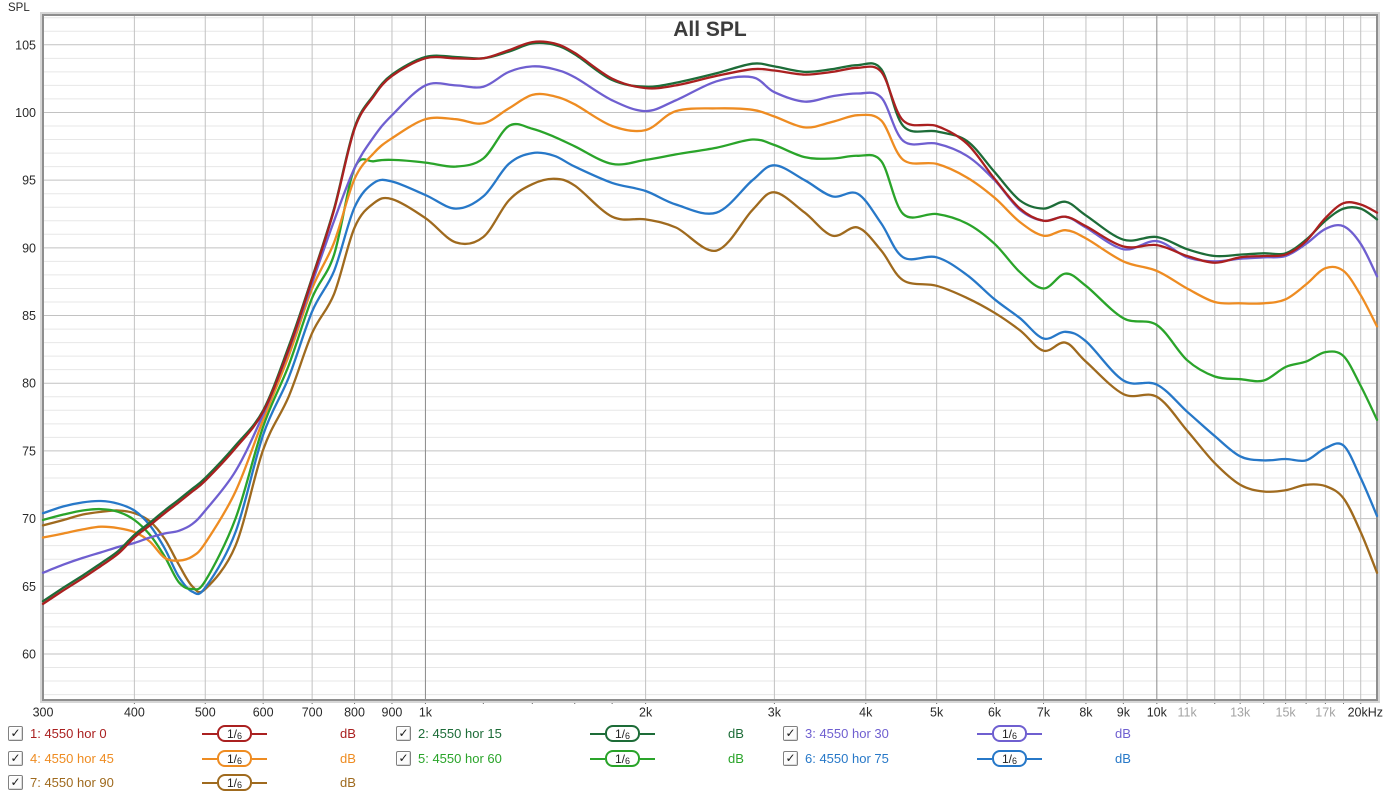 This screenshot has width=1385, height=797. What do you see at coordinates (403, 758) in the screenshot?
I see `legend-checkbox-5: ✓` at bounding box center [403, 758].